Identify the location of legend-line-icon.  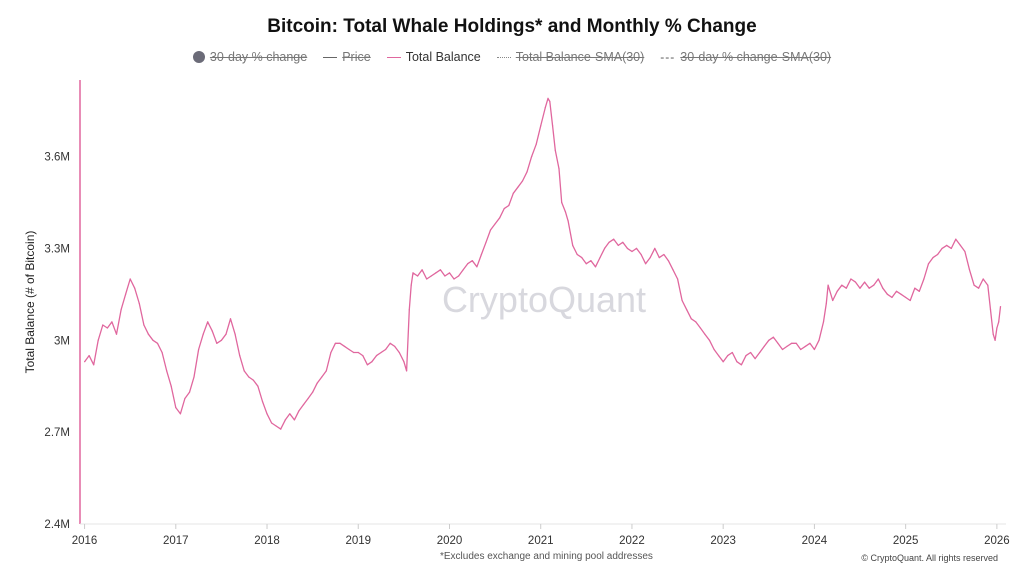
(330, 57).